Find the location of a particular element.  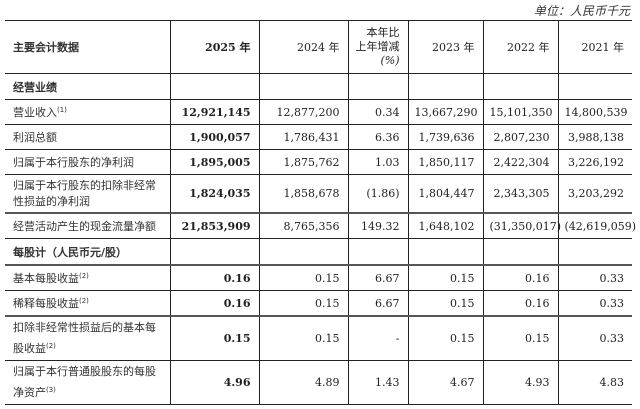

header-yoy-line2: 上年增减 is located at coordinates (377, 46).